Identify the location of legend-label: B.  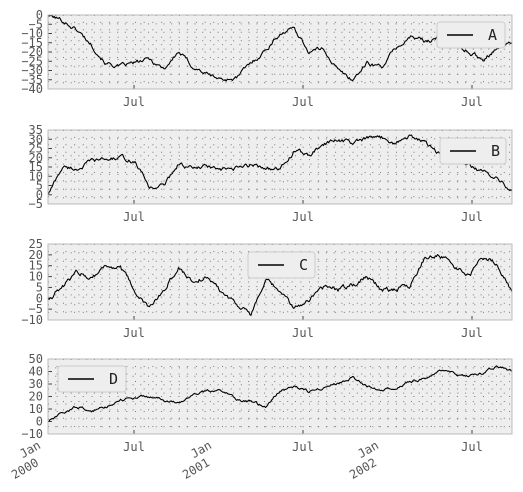
(495, 151).